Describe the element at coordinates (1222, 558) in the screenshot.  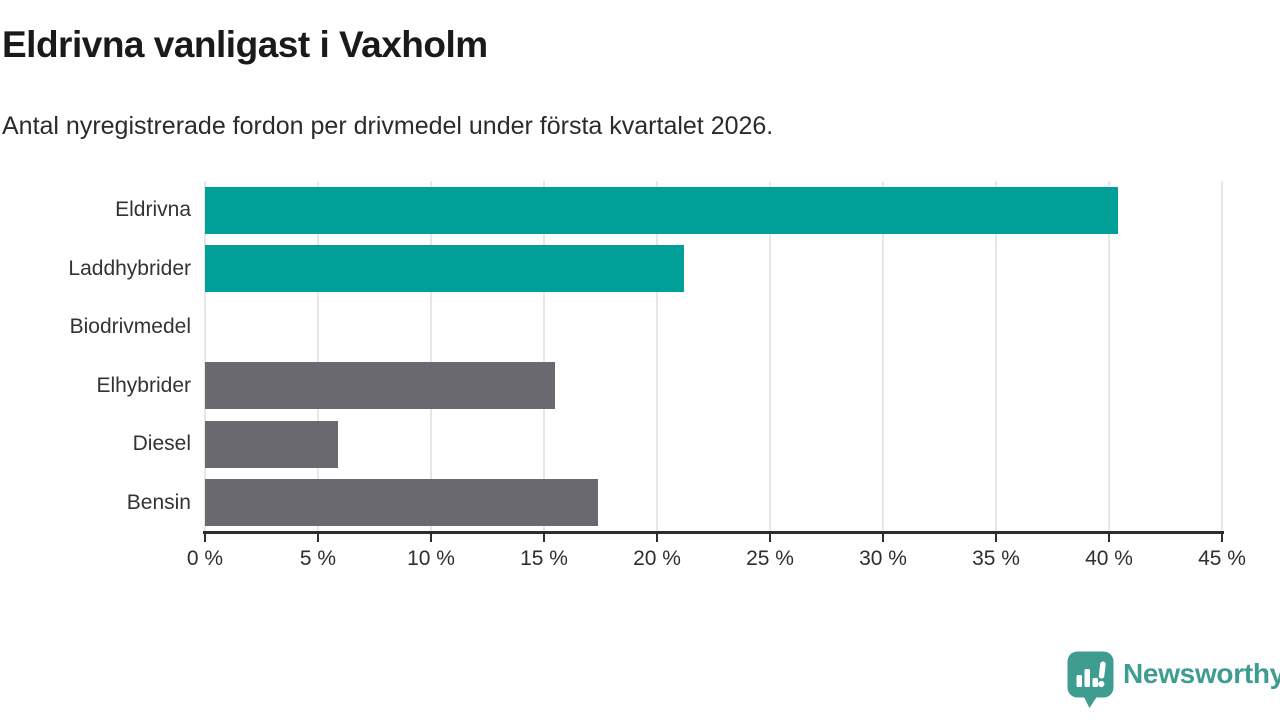
I see `x-tick-label: 45 %` at that location.